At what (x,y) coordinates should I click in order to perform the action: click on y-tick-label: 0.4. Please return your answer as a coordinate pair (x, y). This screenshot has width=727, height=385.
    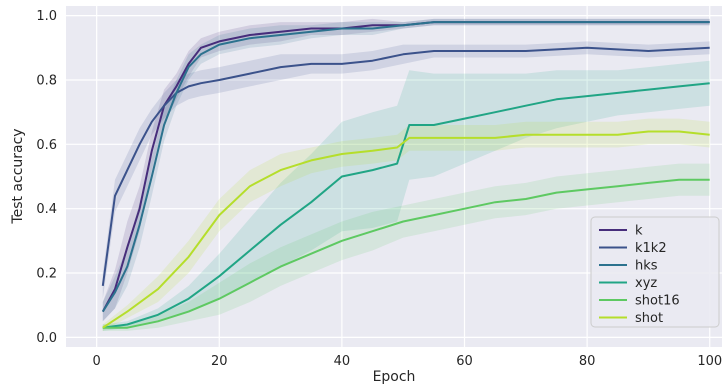
    Looking at the image, I should click on (46, 209).